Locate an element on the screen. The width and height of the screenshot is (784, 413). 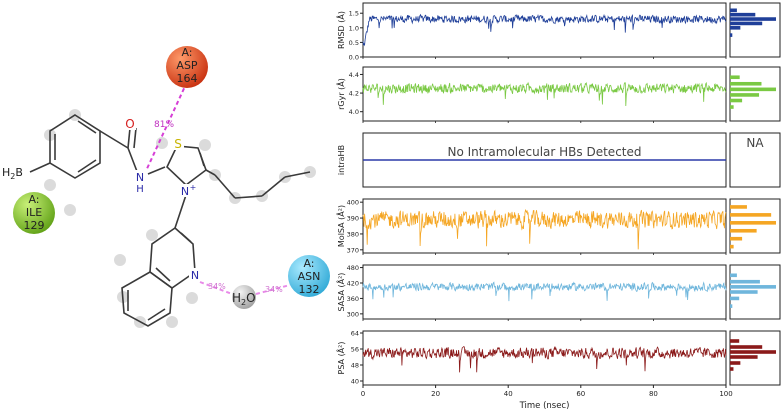
x-tick-label: 20 is located at coordinates (435, 394).